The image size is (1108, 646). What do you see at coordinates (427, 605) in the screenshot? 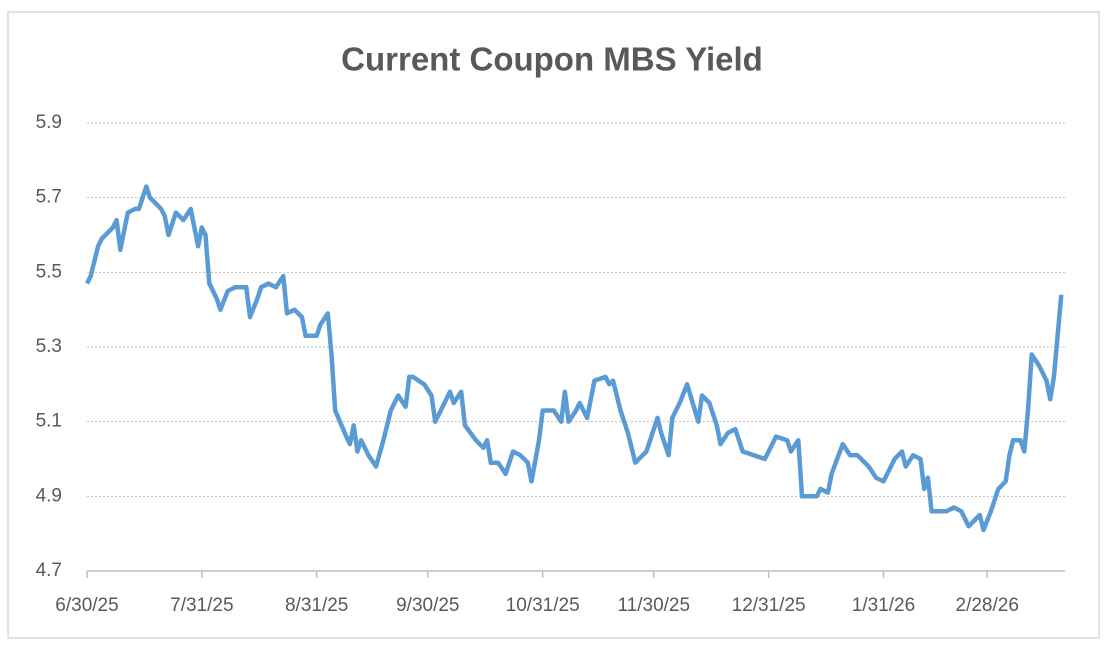
I see `x-tick-label: 9/30/25` at bounding box center [427, 605].